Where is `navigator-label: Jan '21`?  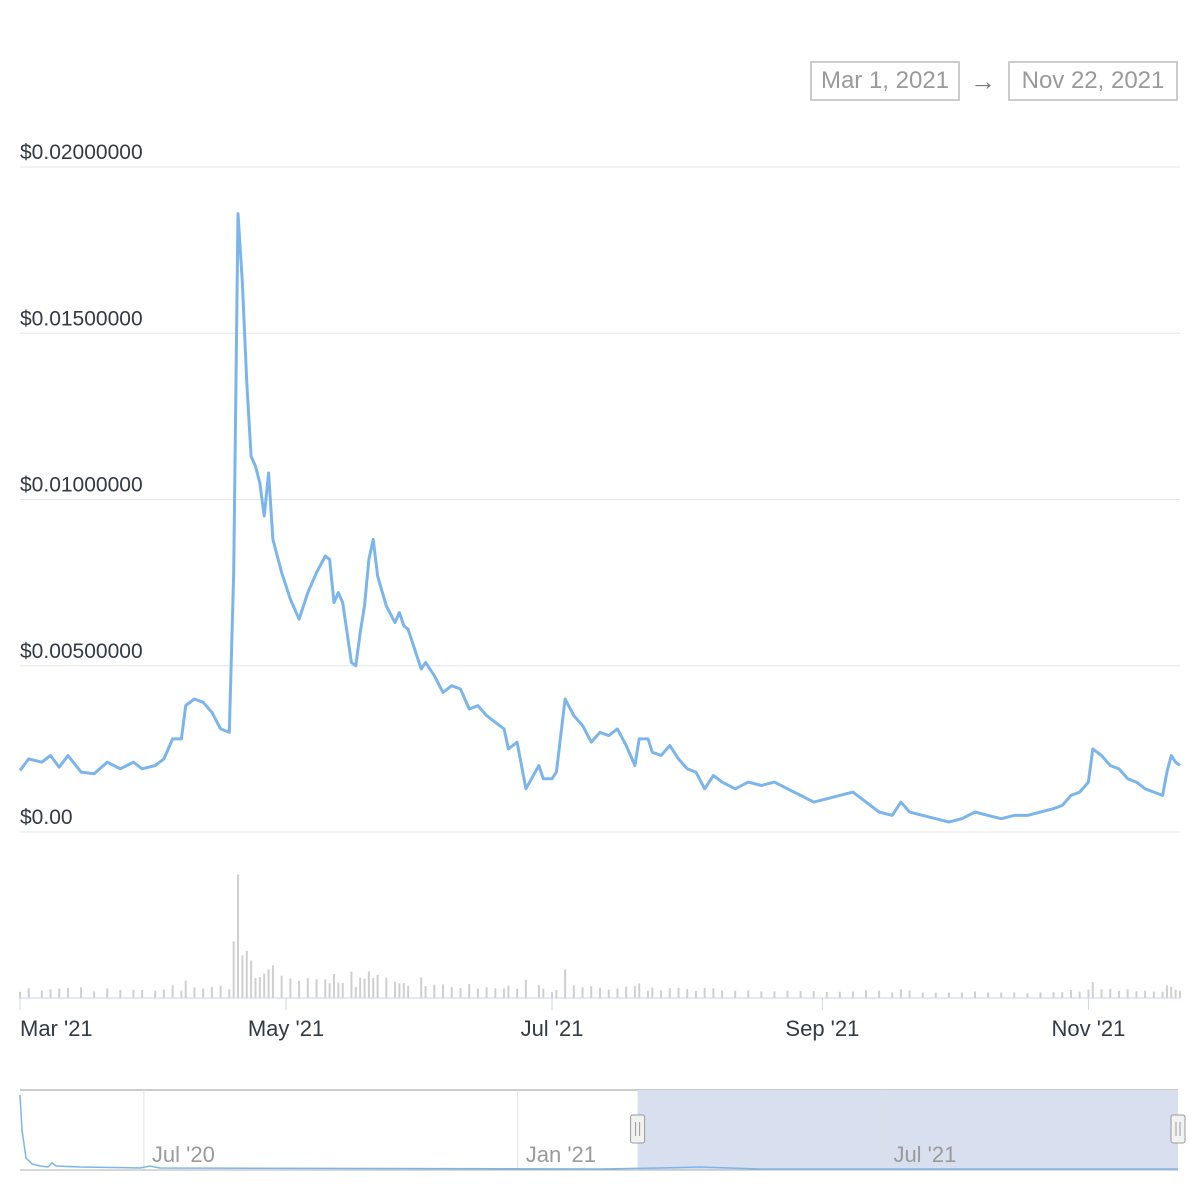
navigator-label: Jan '21 is located at coordinates (561, 1154).